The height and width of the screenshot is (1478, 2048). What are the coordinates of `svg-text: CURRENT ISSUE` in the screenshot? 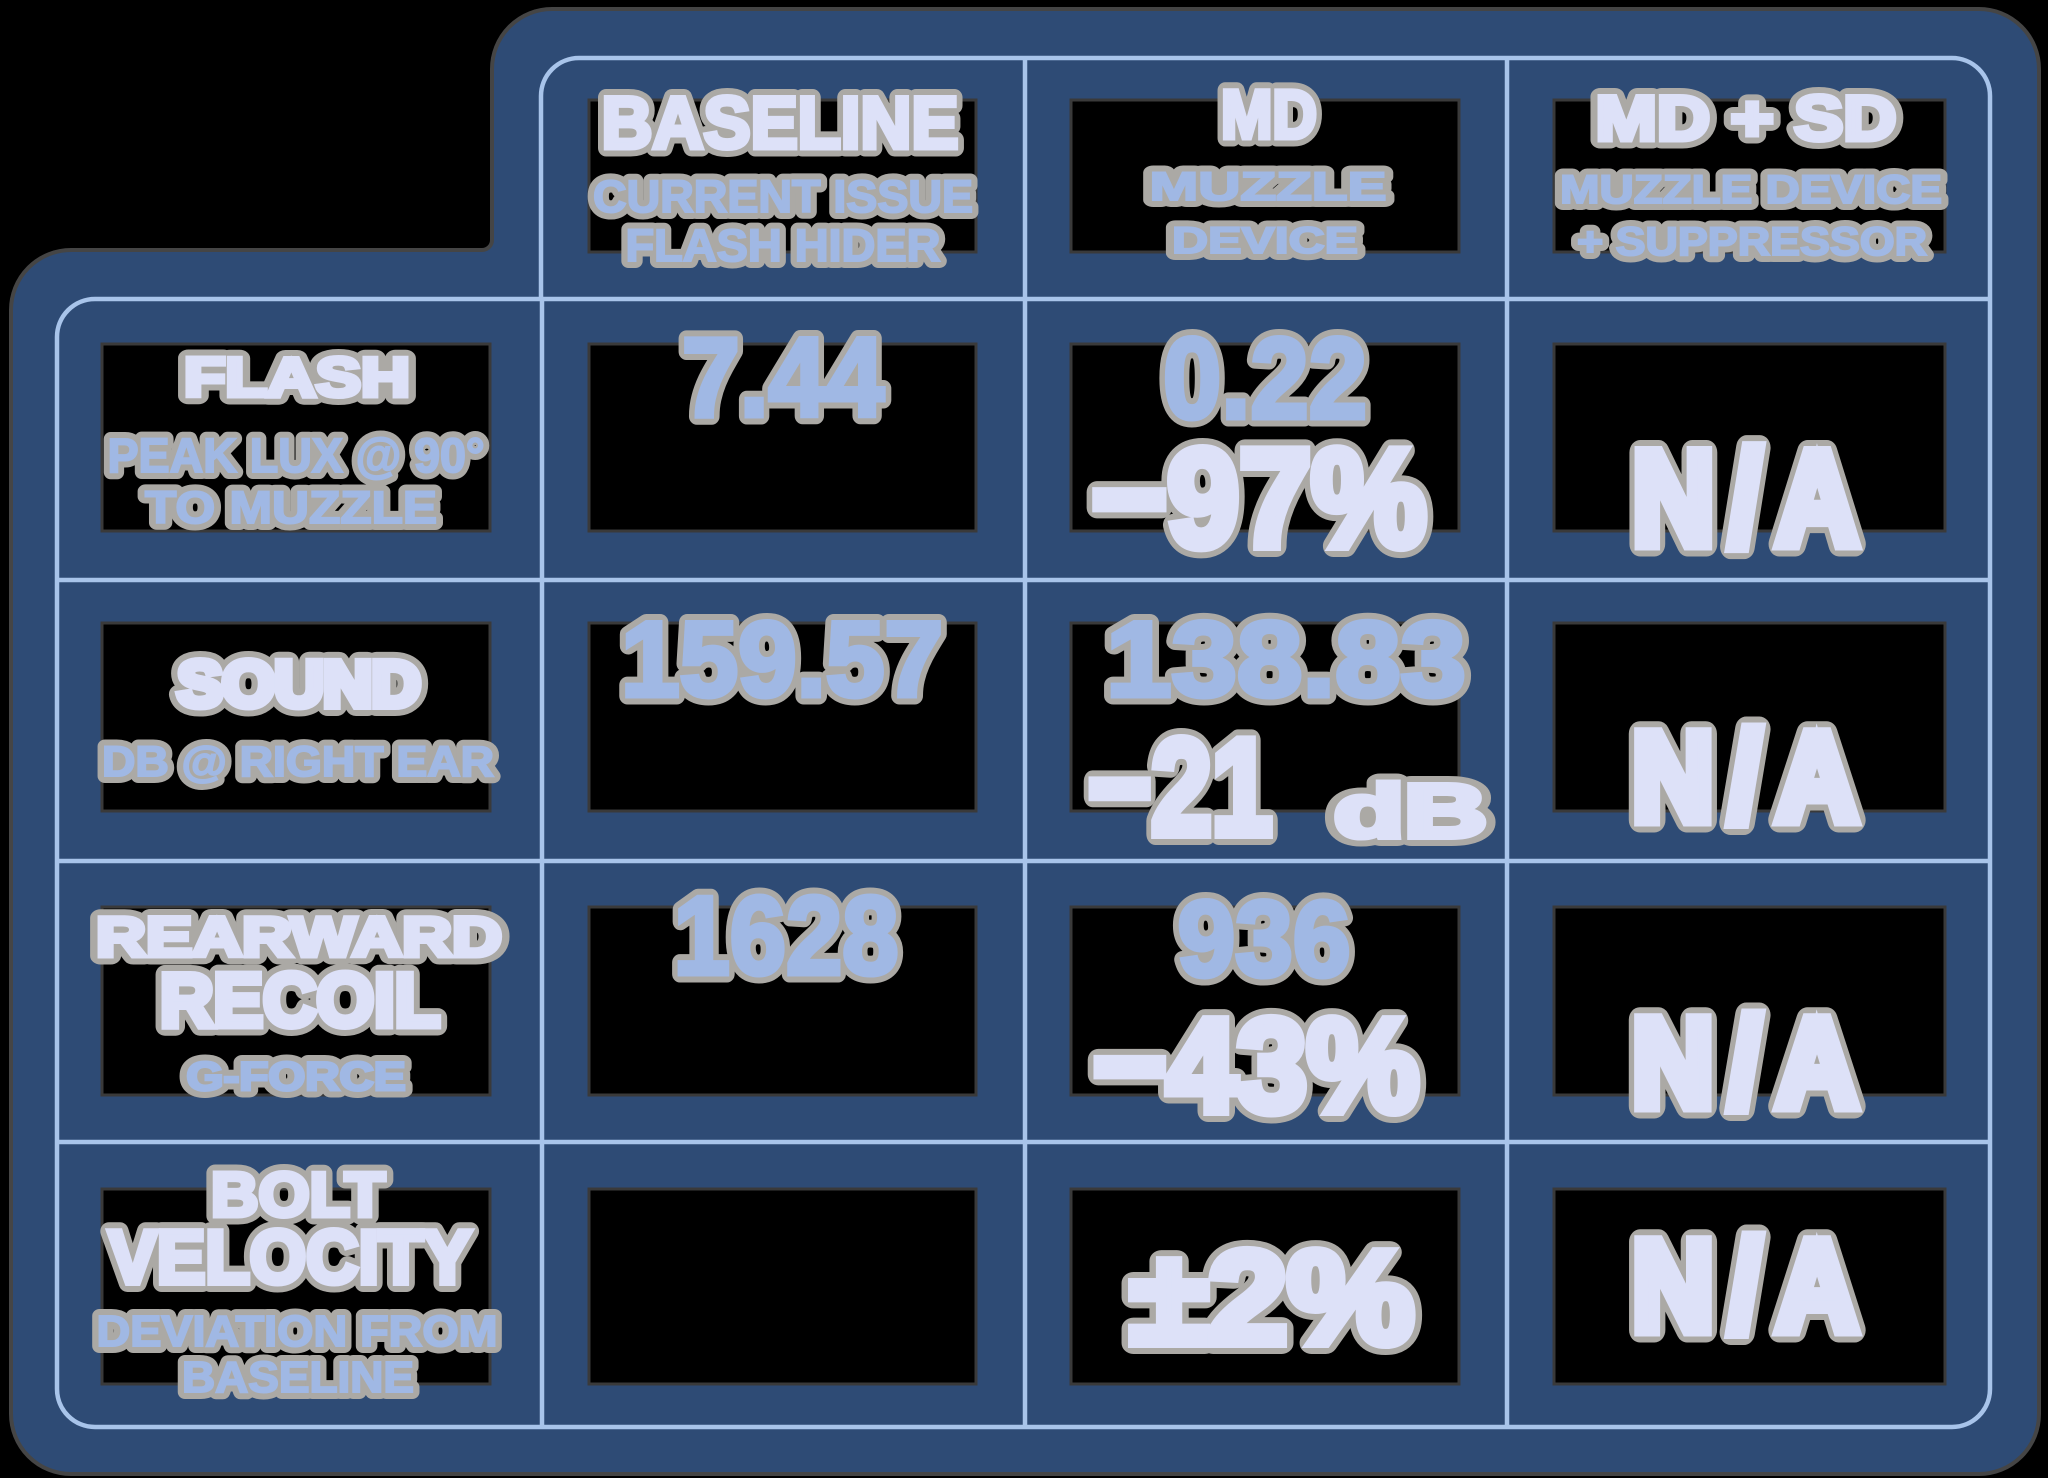 It's located at (783, 196).